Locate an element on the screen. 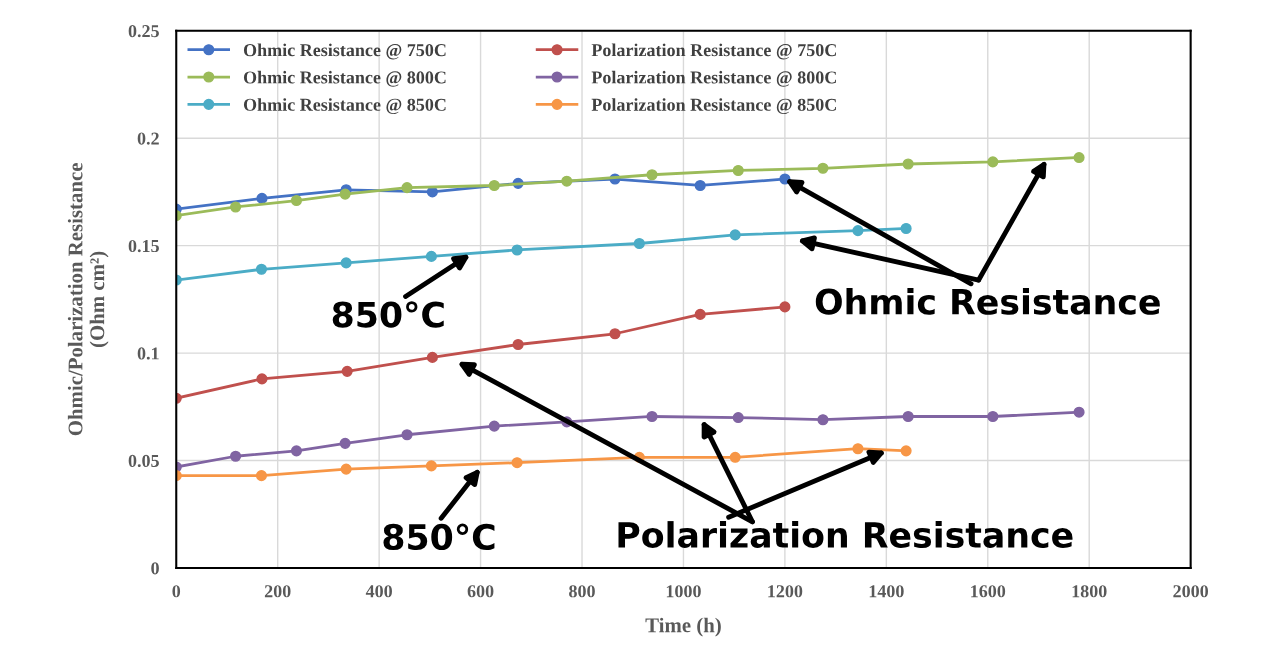  legend-label: Polarization Resistance @ 850C is located at coordinates (713, 106).